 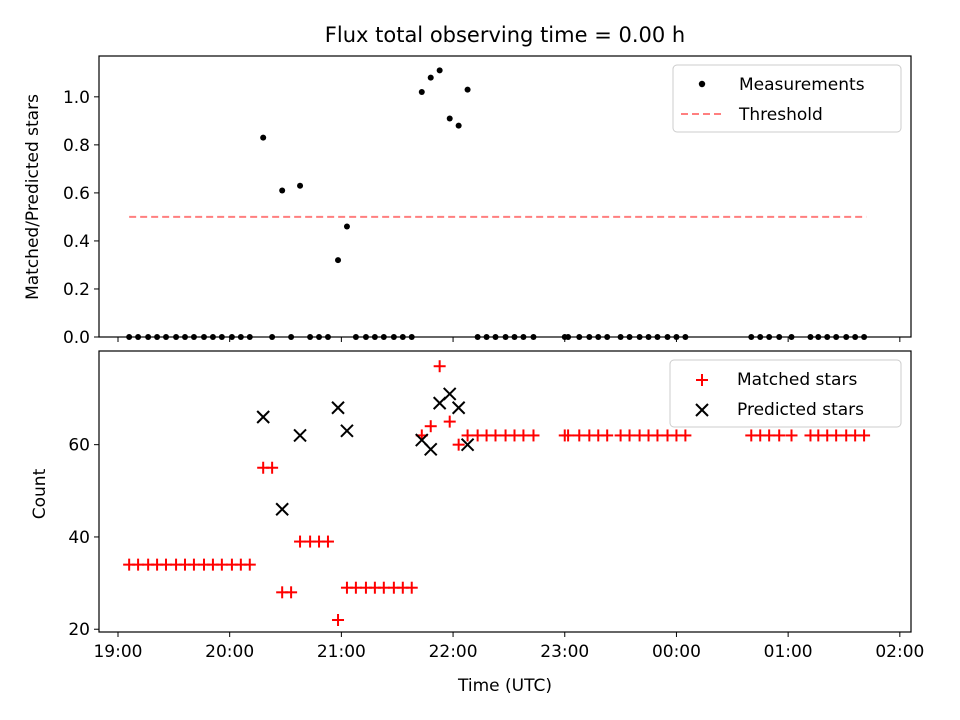 I want to click on x-axis-label: Time (UTC), so click(x=504, y=686).